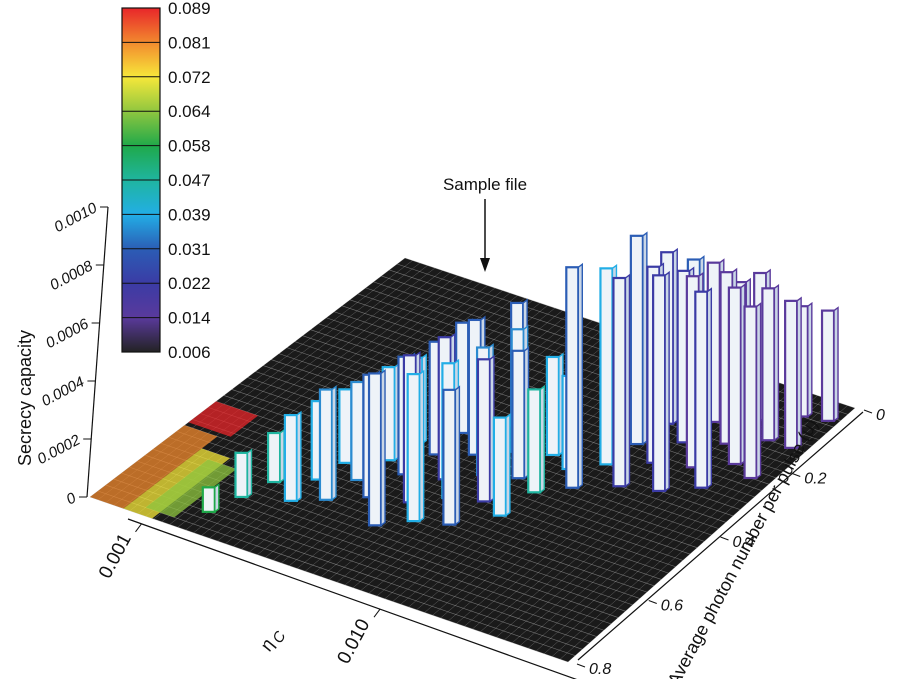 The width and height of the screenshot is (912, 684). What do you see at coordinates (600, 669) in the screenshot?
I see `y-tick-label: 0.8` at bounding box center [600, 669].